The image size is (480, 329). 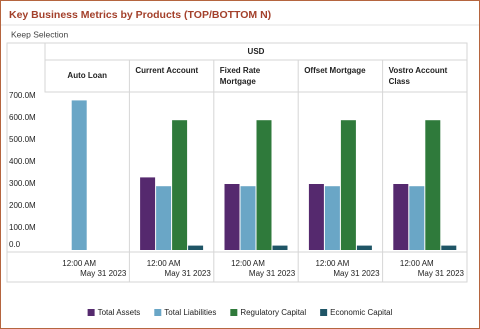 I want to click on y-tick-label: 700.0M, so click(x=22, y=95).